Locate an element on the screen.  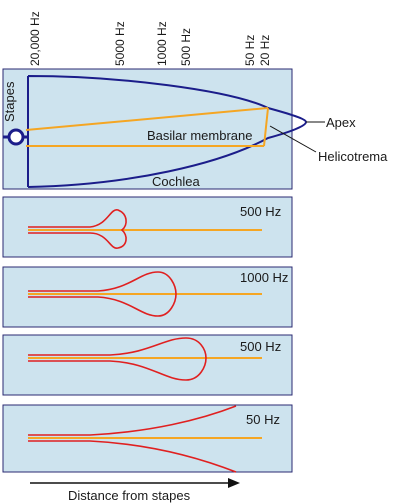
wave-panel-4: 50 Hz is located at coordinates (147, 438).